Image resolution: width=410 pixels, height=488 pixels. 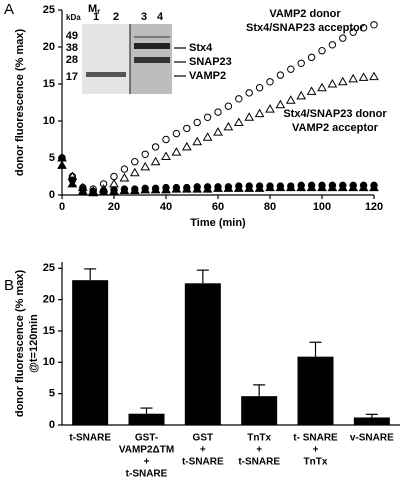 What do you see at coordinates (146, 450) in the screenshot?
I see `x-tick-label: VAMP2ΔTM` at bounding box center [146, 450].